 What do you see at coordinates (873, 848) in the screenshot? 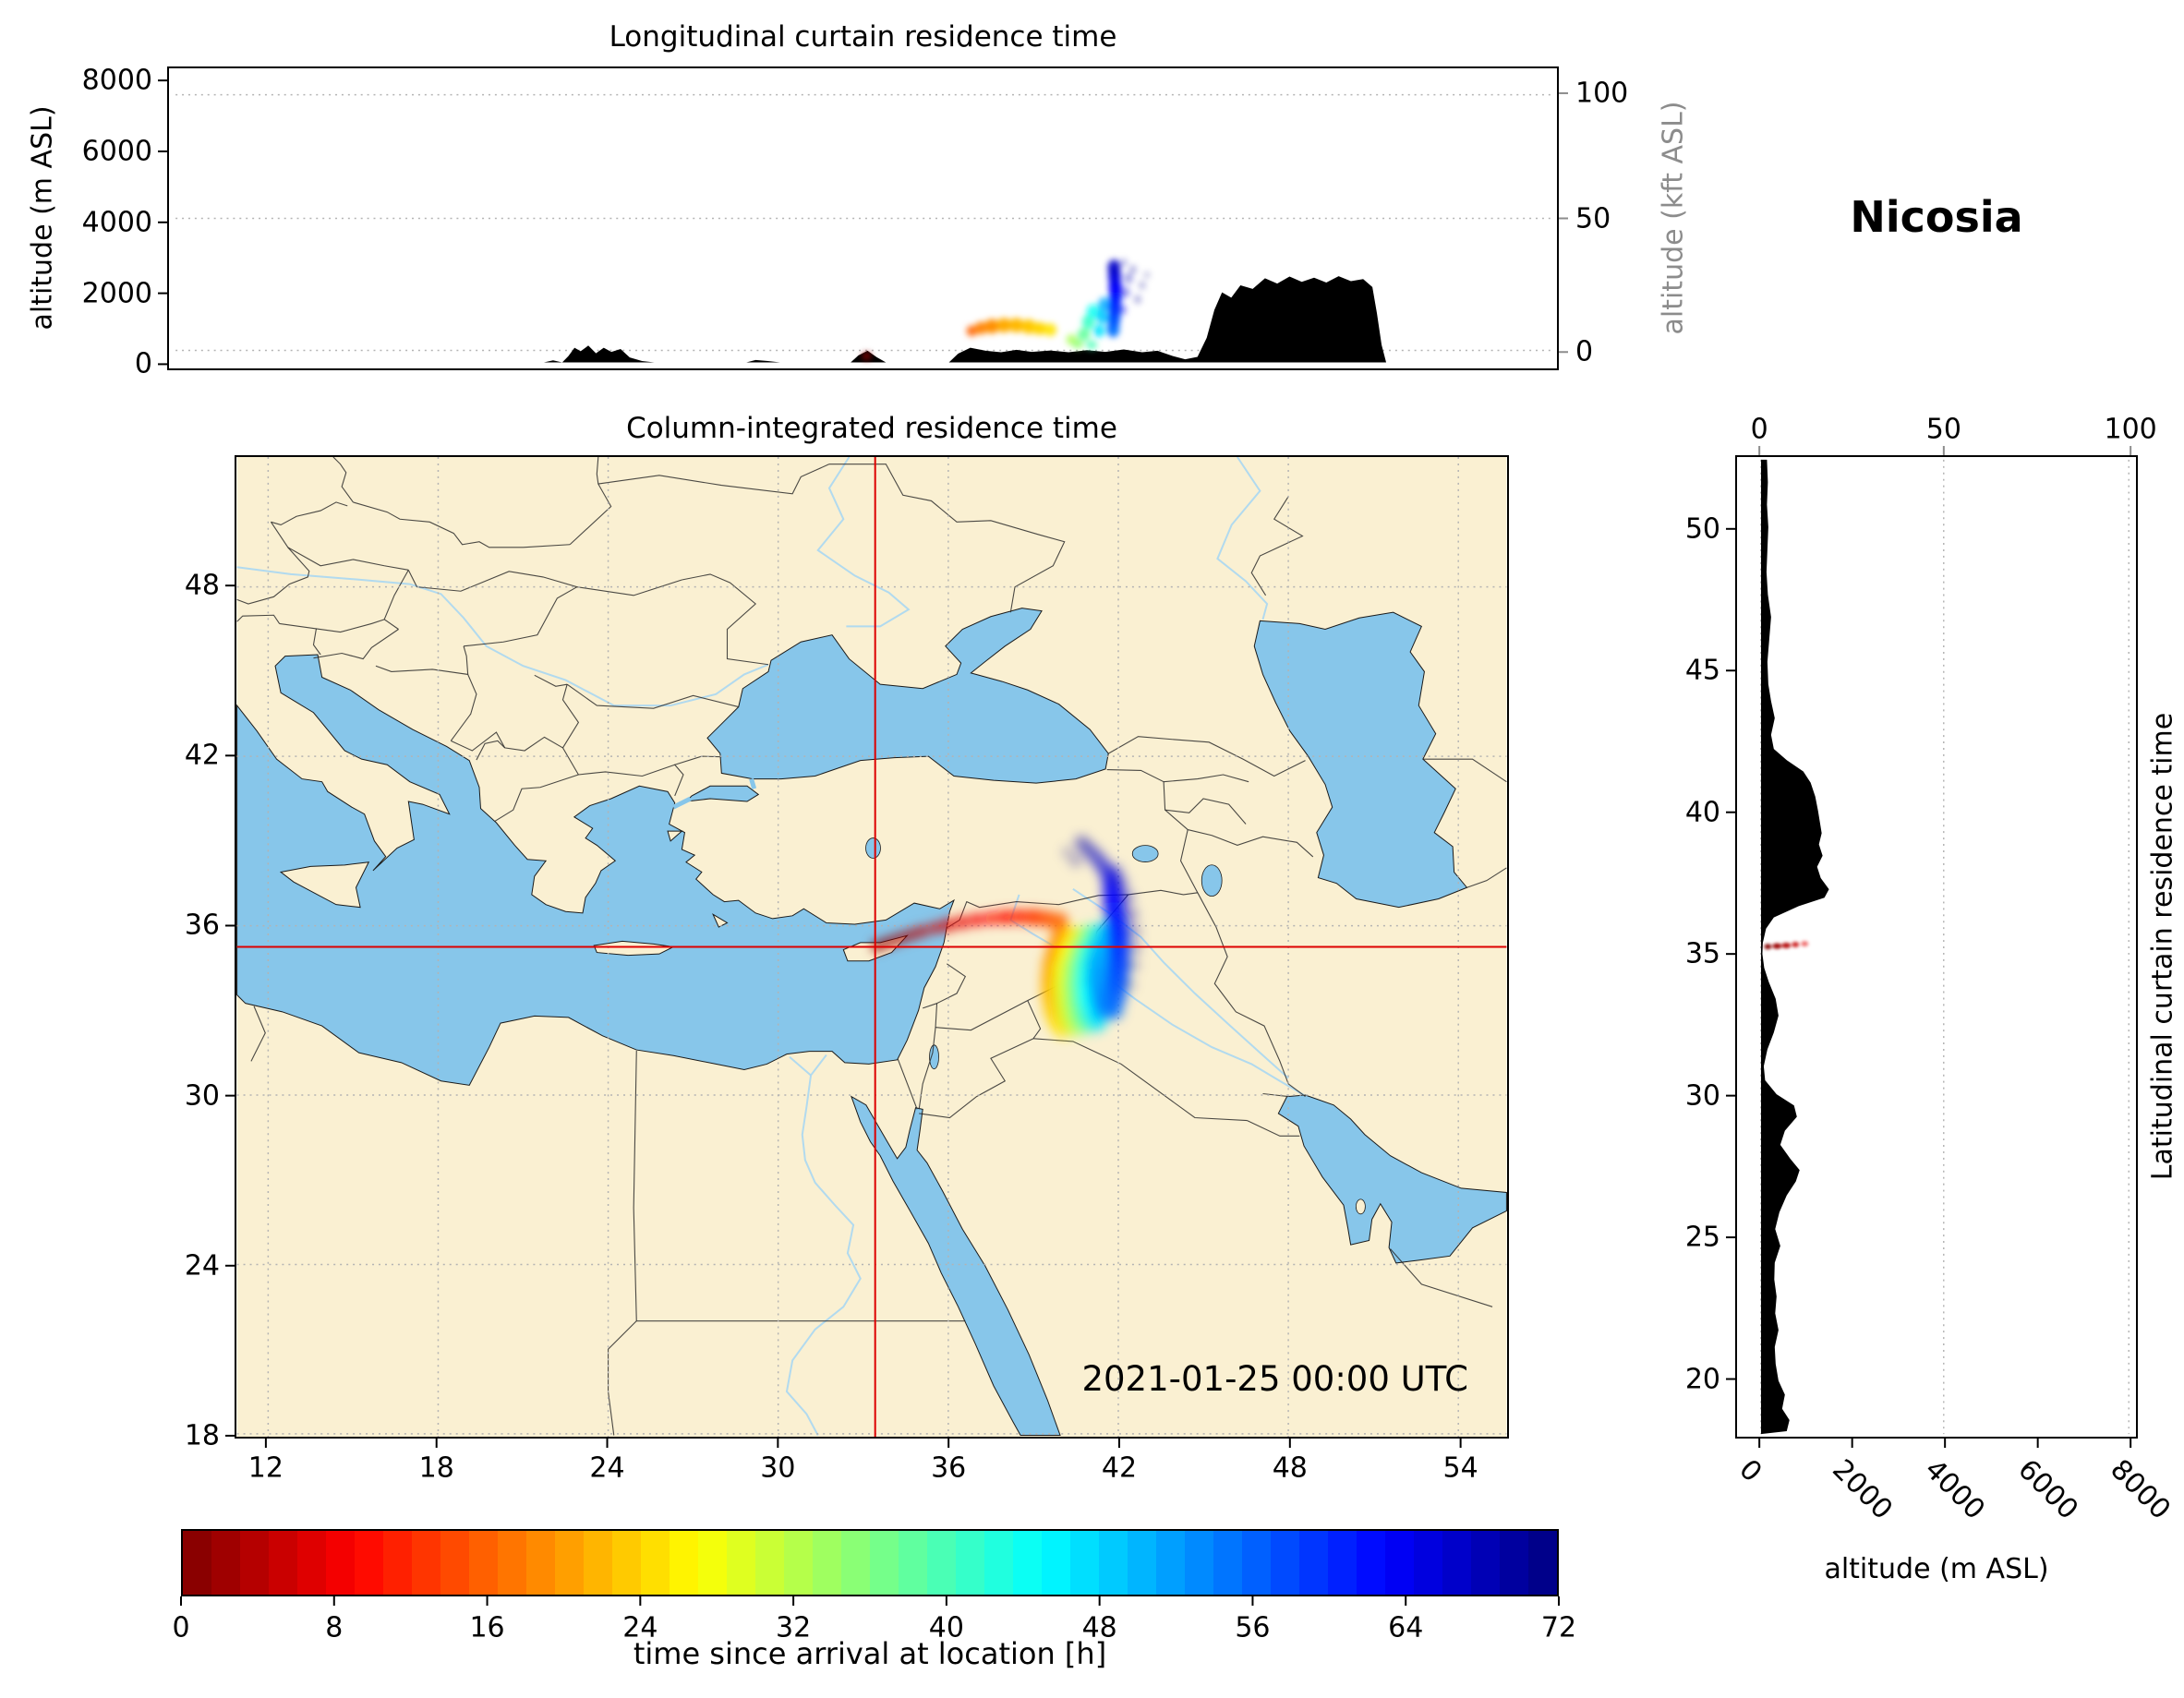
I see `lake` at bounding box center [873, 848].